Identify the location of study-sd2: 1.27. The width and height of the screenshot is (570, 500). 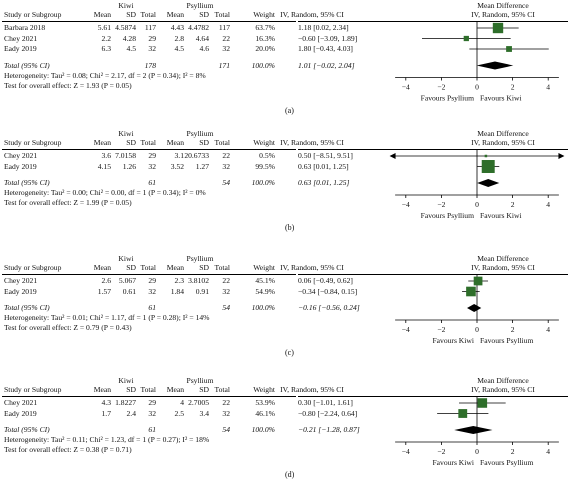
(202, 166).